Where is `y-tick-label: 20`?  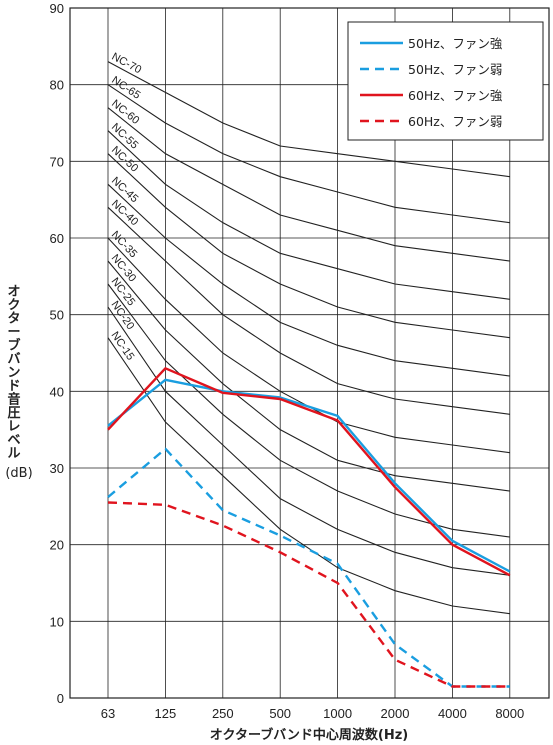 y-tick-label: 20 is located at coordinates (57, 545).